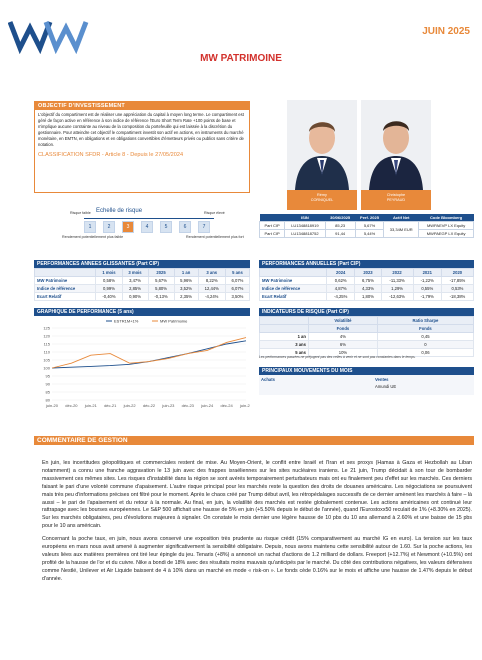 This screenshot has width=482, height=660. What do you see at coordinates (397, 288) in the screenshot?
I see `table-cell: 1,29%` at bounding box center [397, 288].